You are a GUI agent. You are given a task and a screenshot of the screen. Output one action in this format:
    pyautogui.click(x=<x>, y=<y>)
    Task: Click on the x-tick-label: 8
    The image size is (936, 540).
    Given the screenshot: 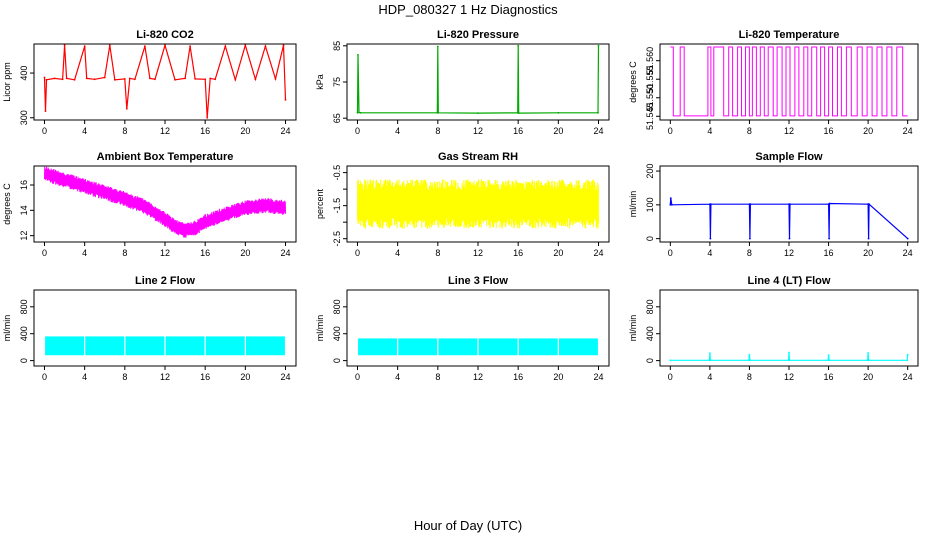 What is the action you would take?
    pyautogui.click(x=749, y=253)
    